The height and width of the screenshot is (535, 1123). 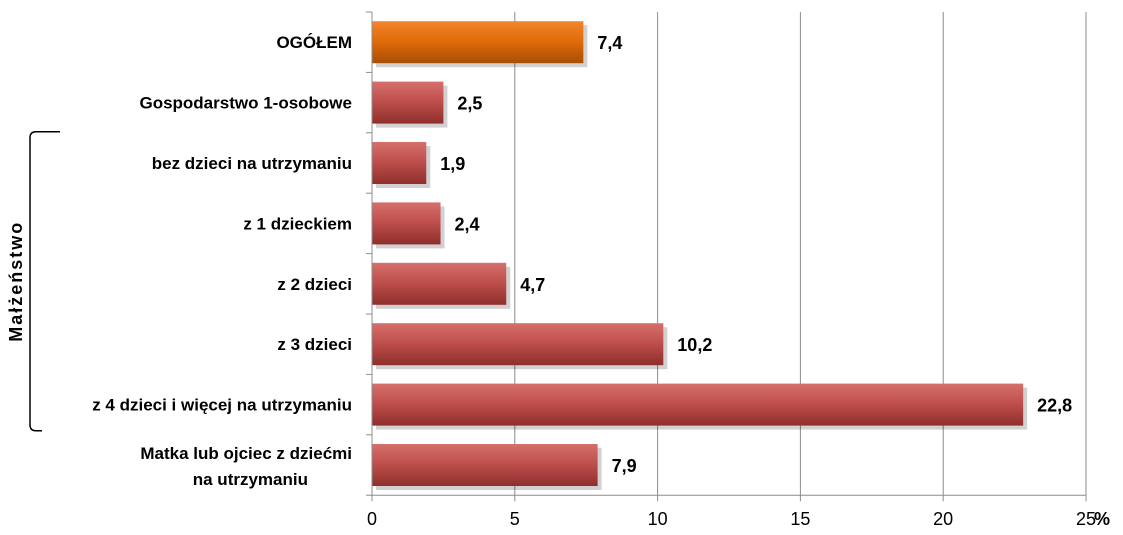 I want to click on value-label: 2,5, so click(x=469, y=104).